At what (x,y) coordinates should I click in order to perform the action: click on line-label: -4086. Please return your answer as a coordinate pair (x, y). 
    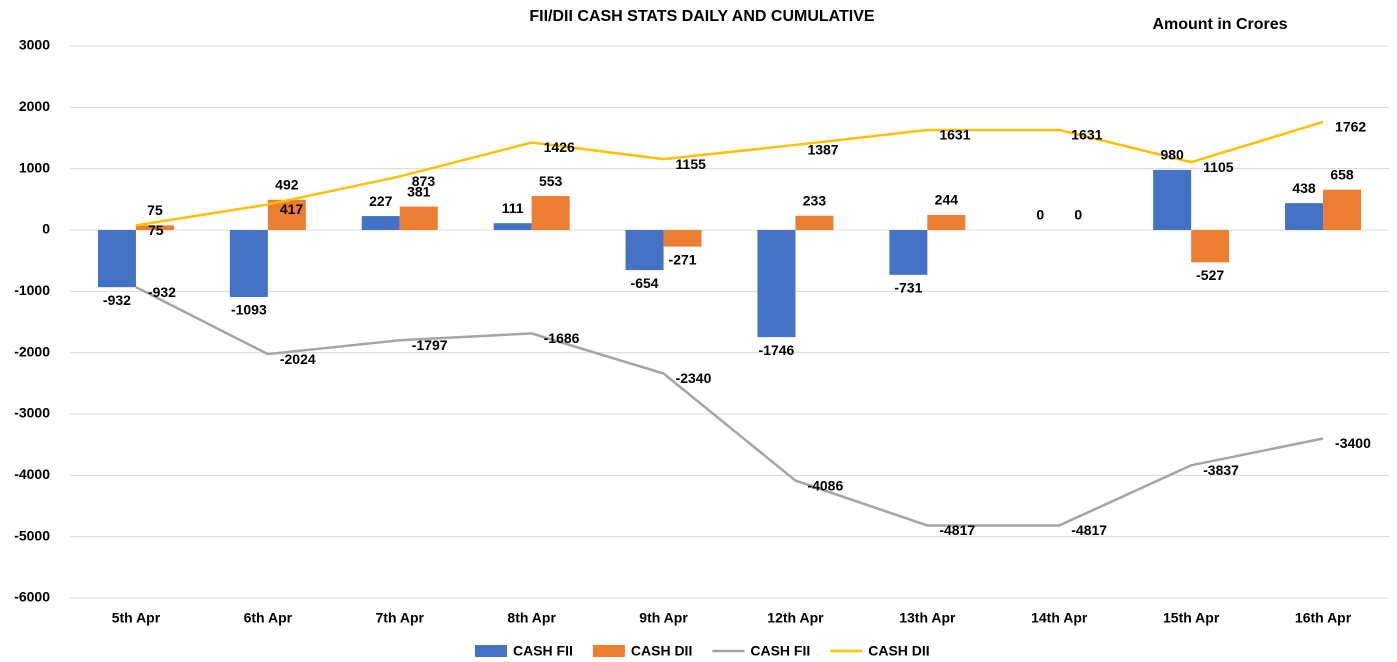
    Looking at the image, I should click on (825, 485).